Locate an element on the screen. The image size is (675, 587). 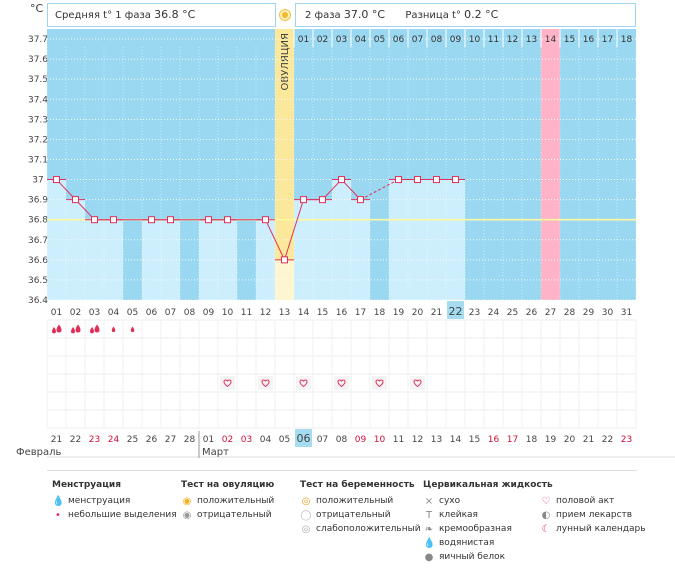
legend-item-label: небольшие выделения is located at coordinates (122, 515).